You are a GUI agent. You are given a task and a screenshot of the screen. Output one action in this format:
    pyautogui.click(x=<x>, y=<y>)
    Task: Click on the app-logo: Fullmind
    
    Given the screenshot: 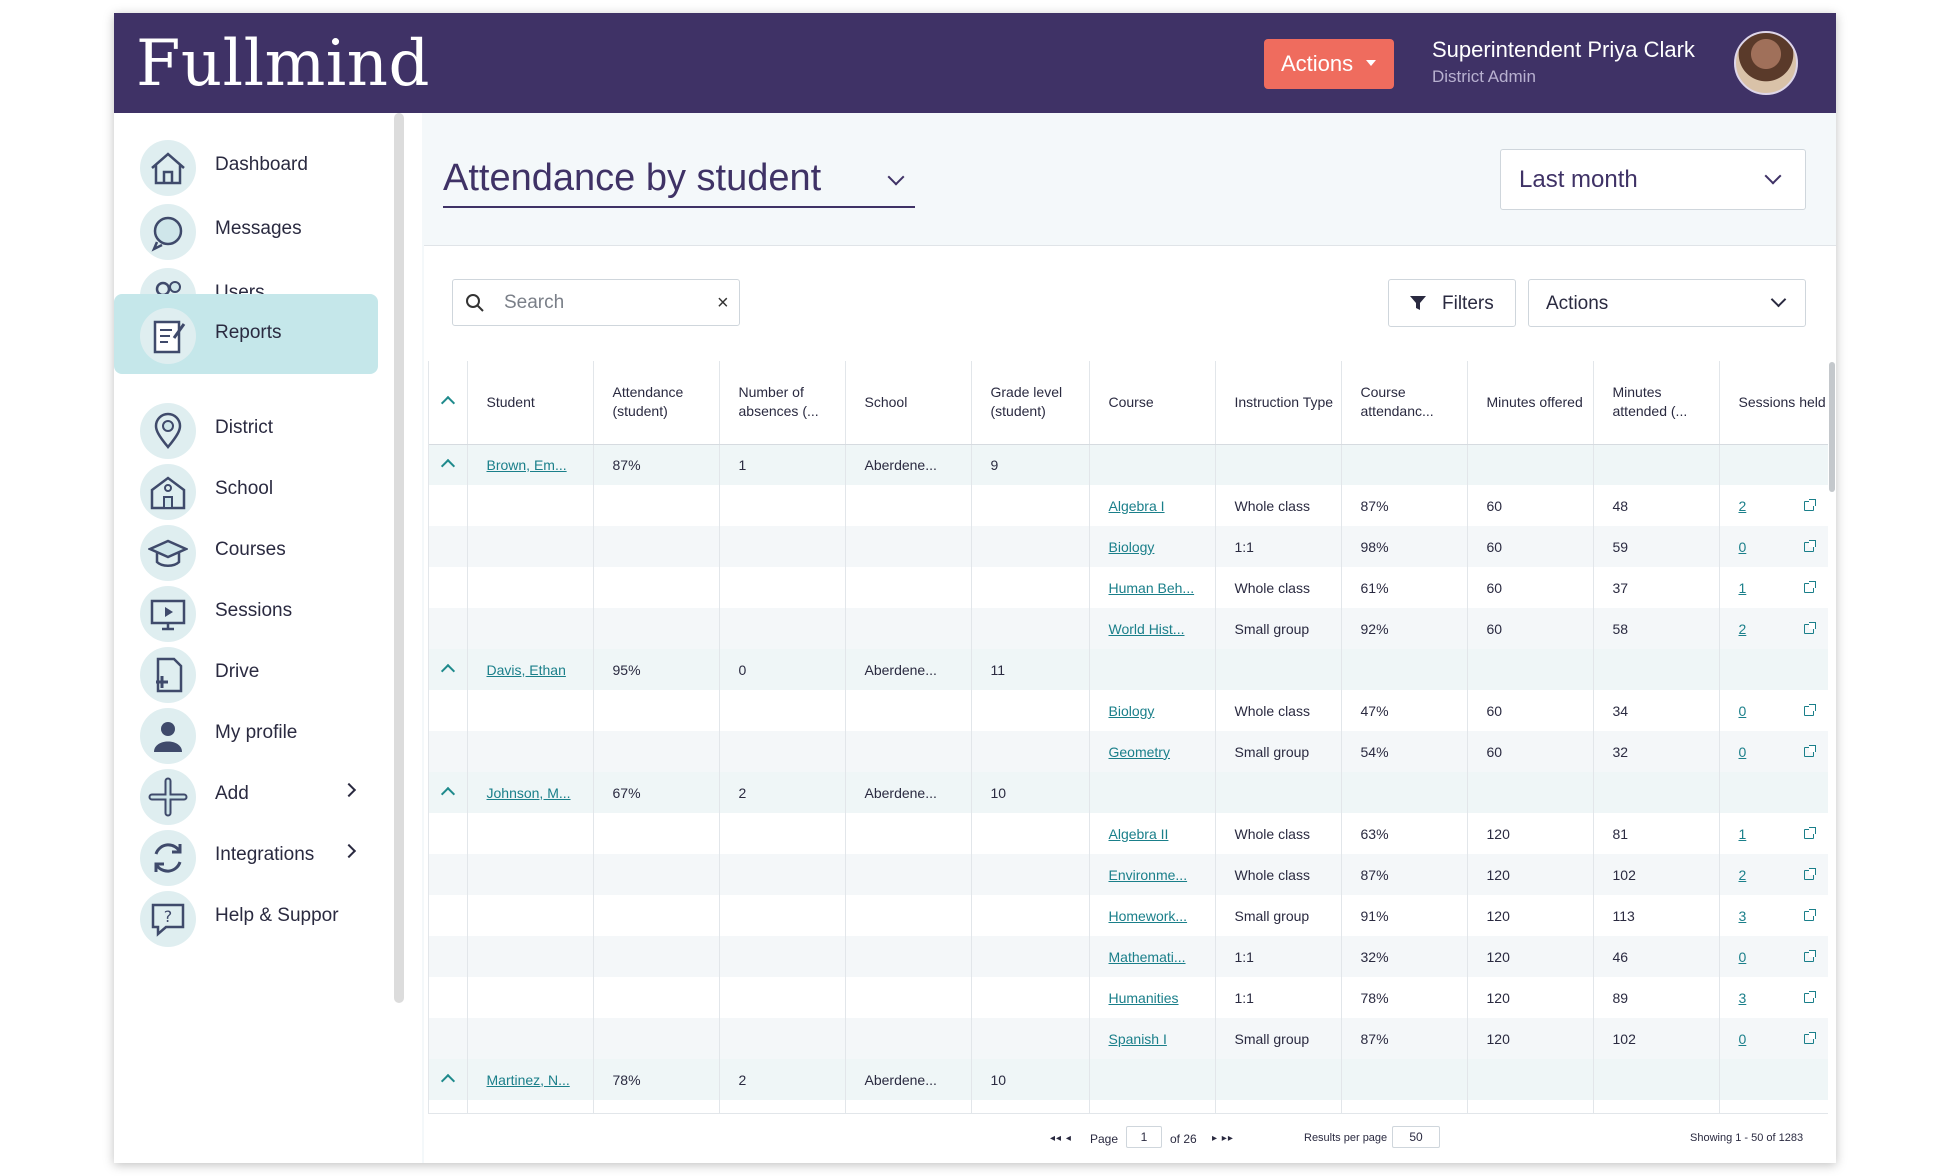 What is the action you would take?
    pyautogui.click(x=283, y=64)
    